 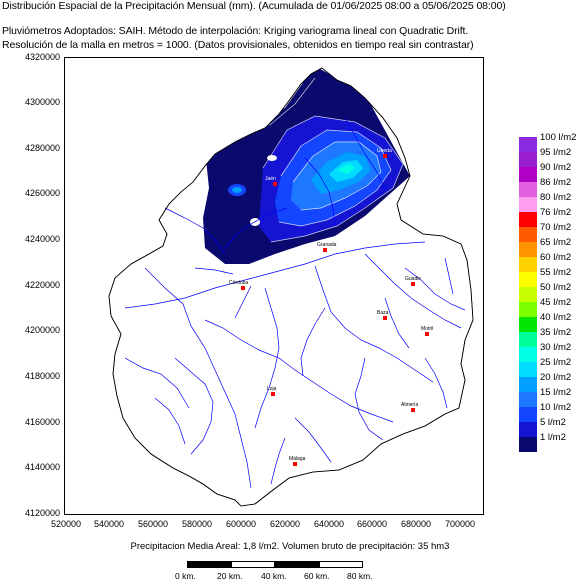 I want to click on town-almeria: Almería, so click(x=409, y=407).